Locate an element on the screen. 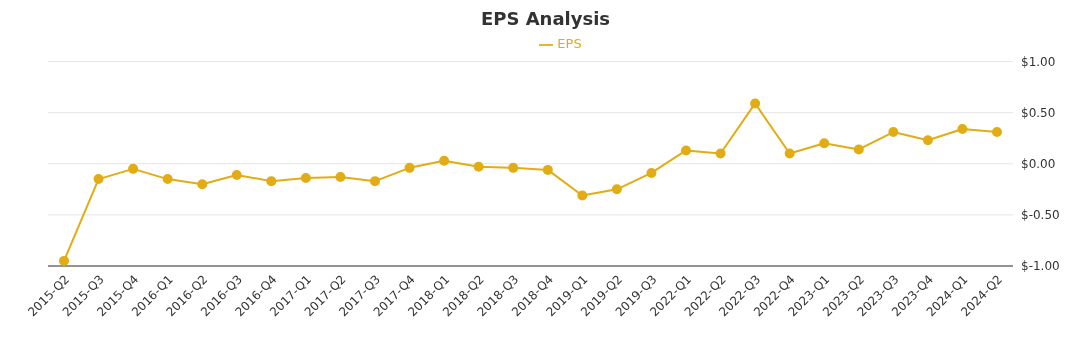 This screenshot has width=1091, height=350. y-tick-label: $-0.50 is located at coordinates (1040, 215).